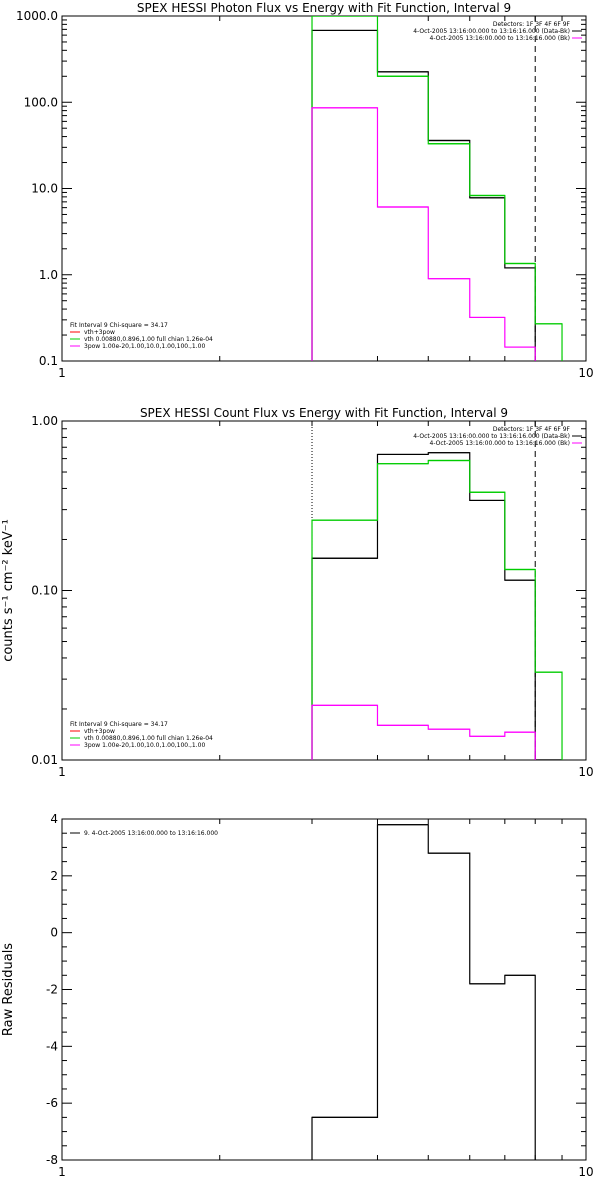  Describe the element at coordinates (62, 772) in the screenshot. I see `panel-2-xtick-label: 1` at that location.